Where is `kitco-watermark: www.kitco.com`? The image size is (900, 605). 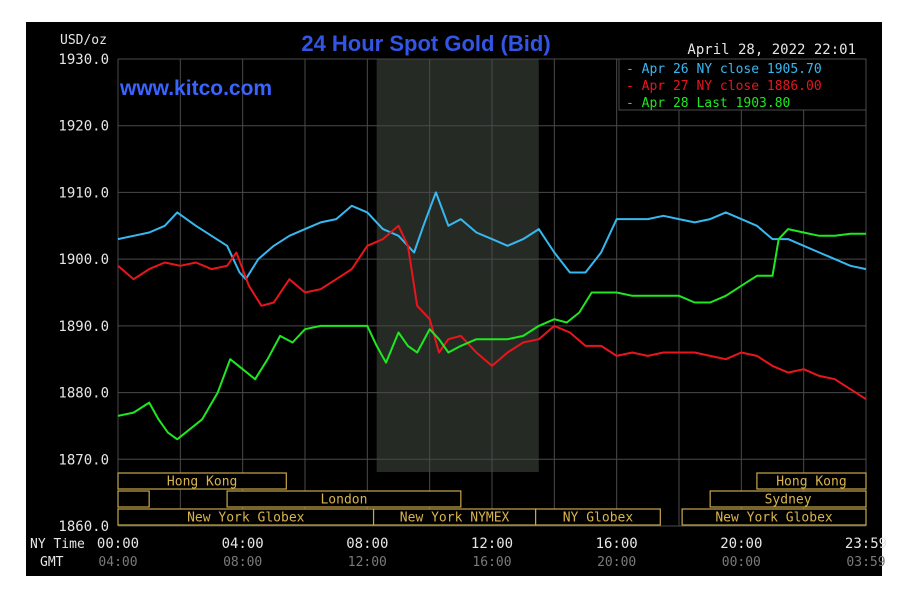
kitco-watermark: www.kitco.com is located at coordinates (195, 88).